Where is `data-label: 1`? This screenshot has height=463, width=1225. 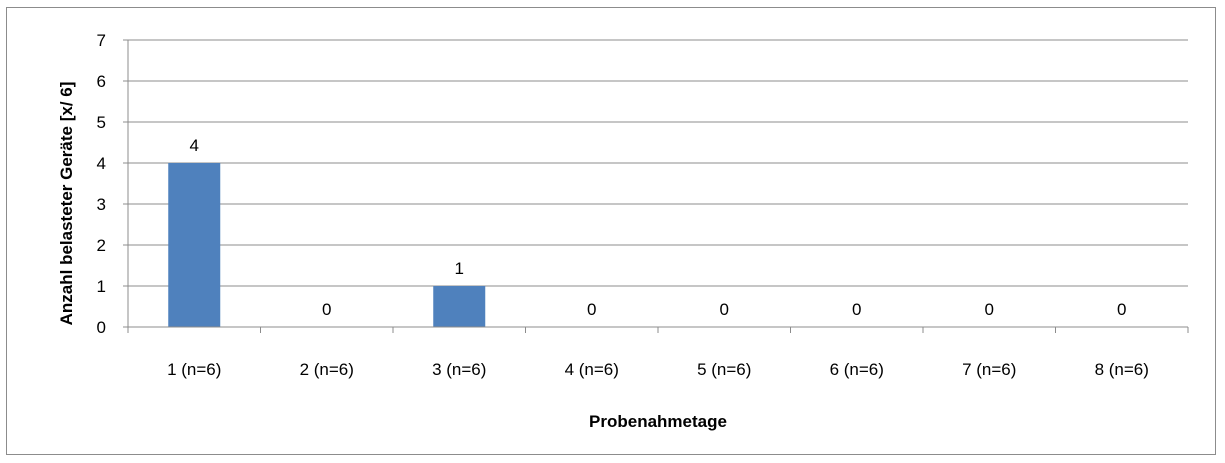 data-label: 1 is located at coordinates (459, 268).